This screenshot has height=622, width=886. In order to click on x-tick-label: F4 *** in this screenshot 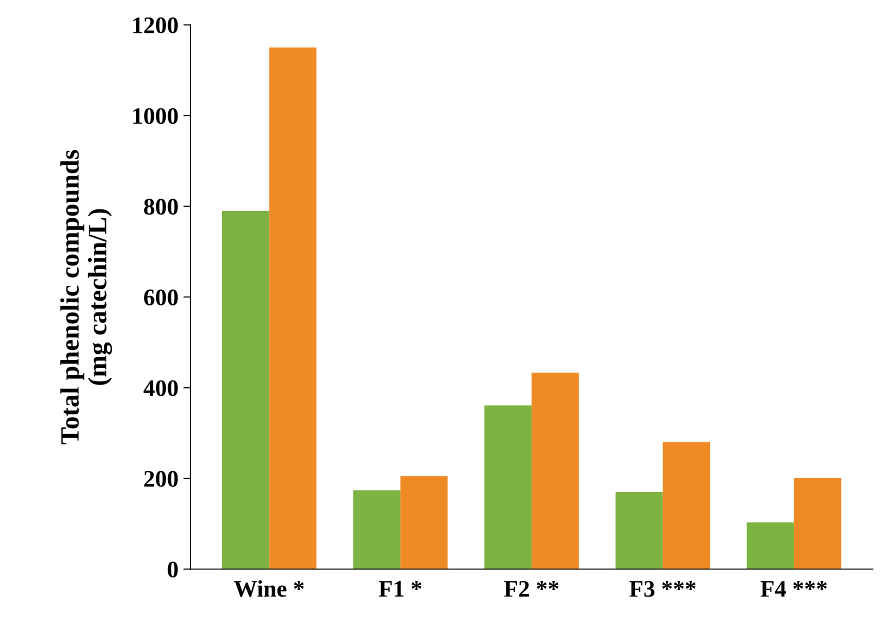, I will do `click(793, 589)`.